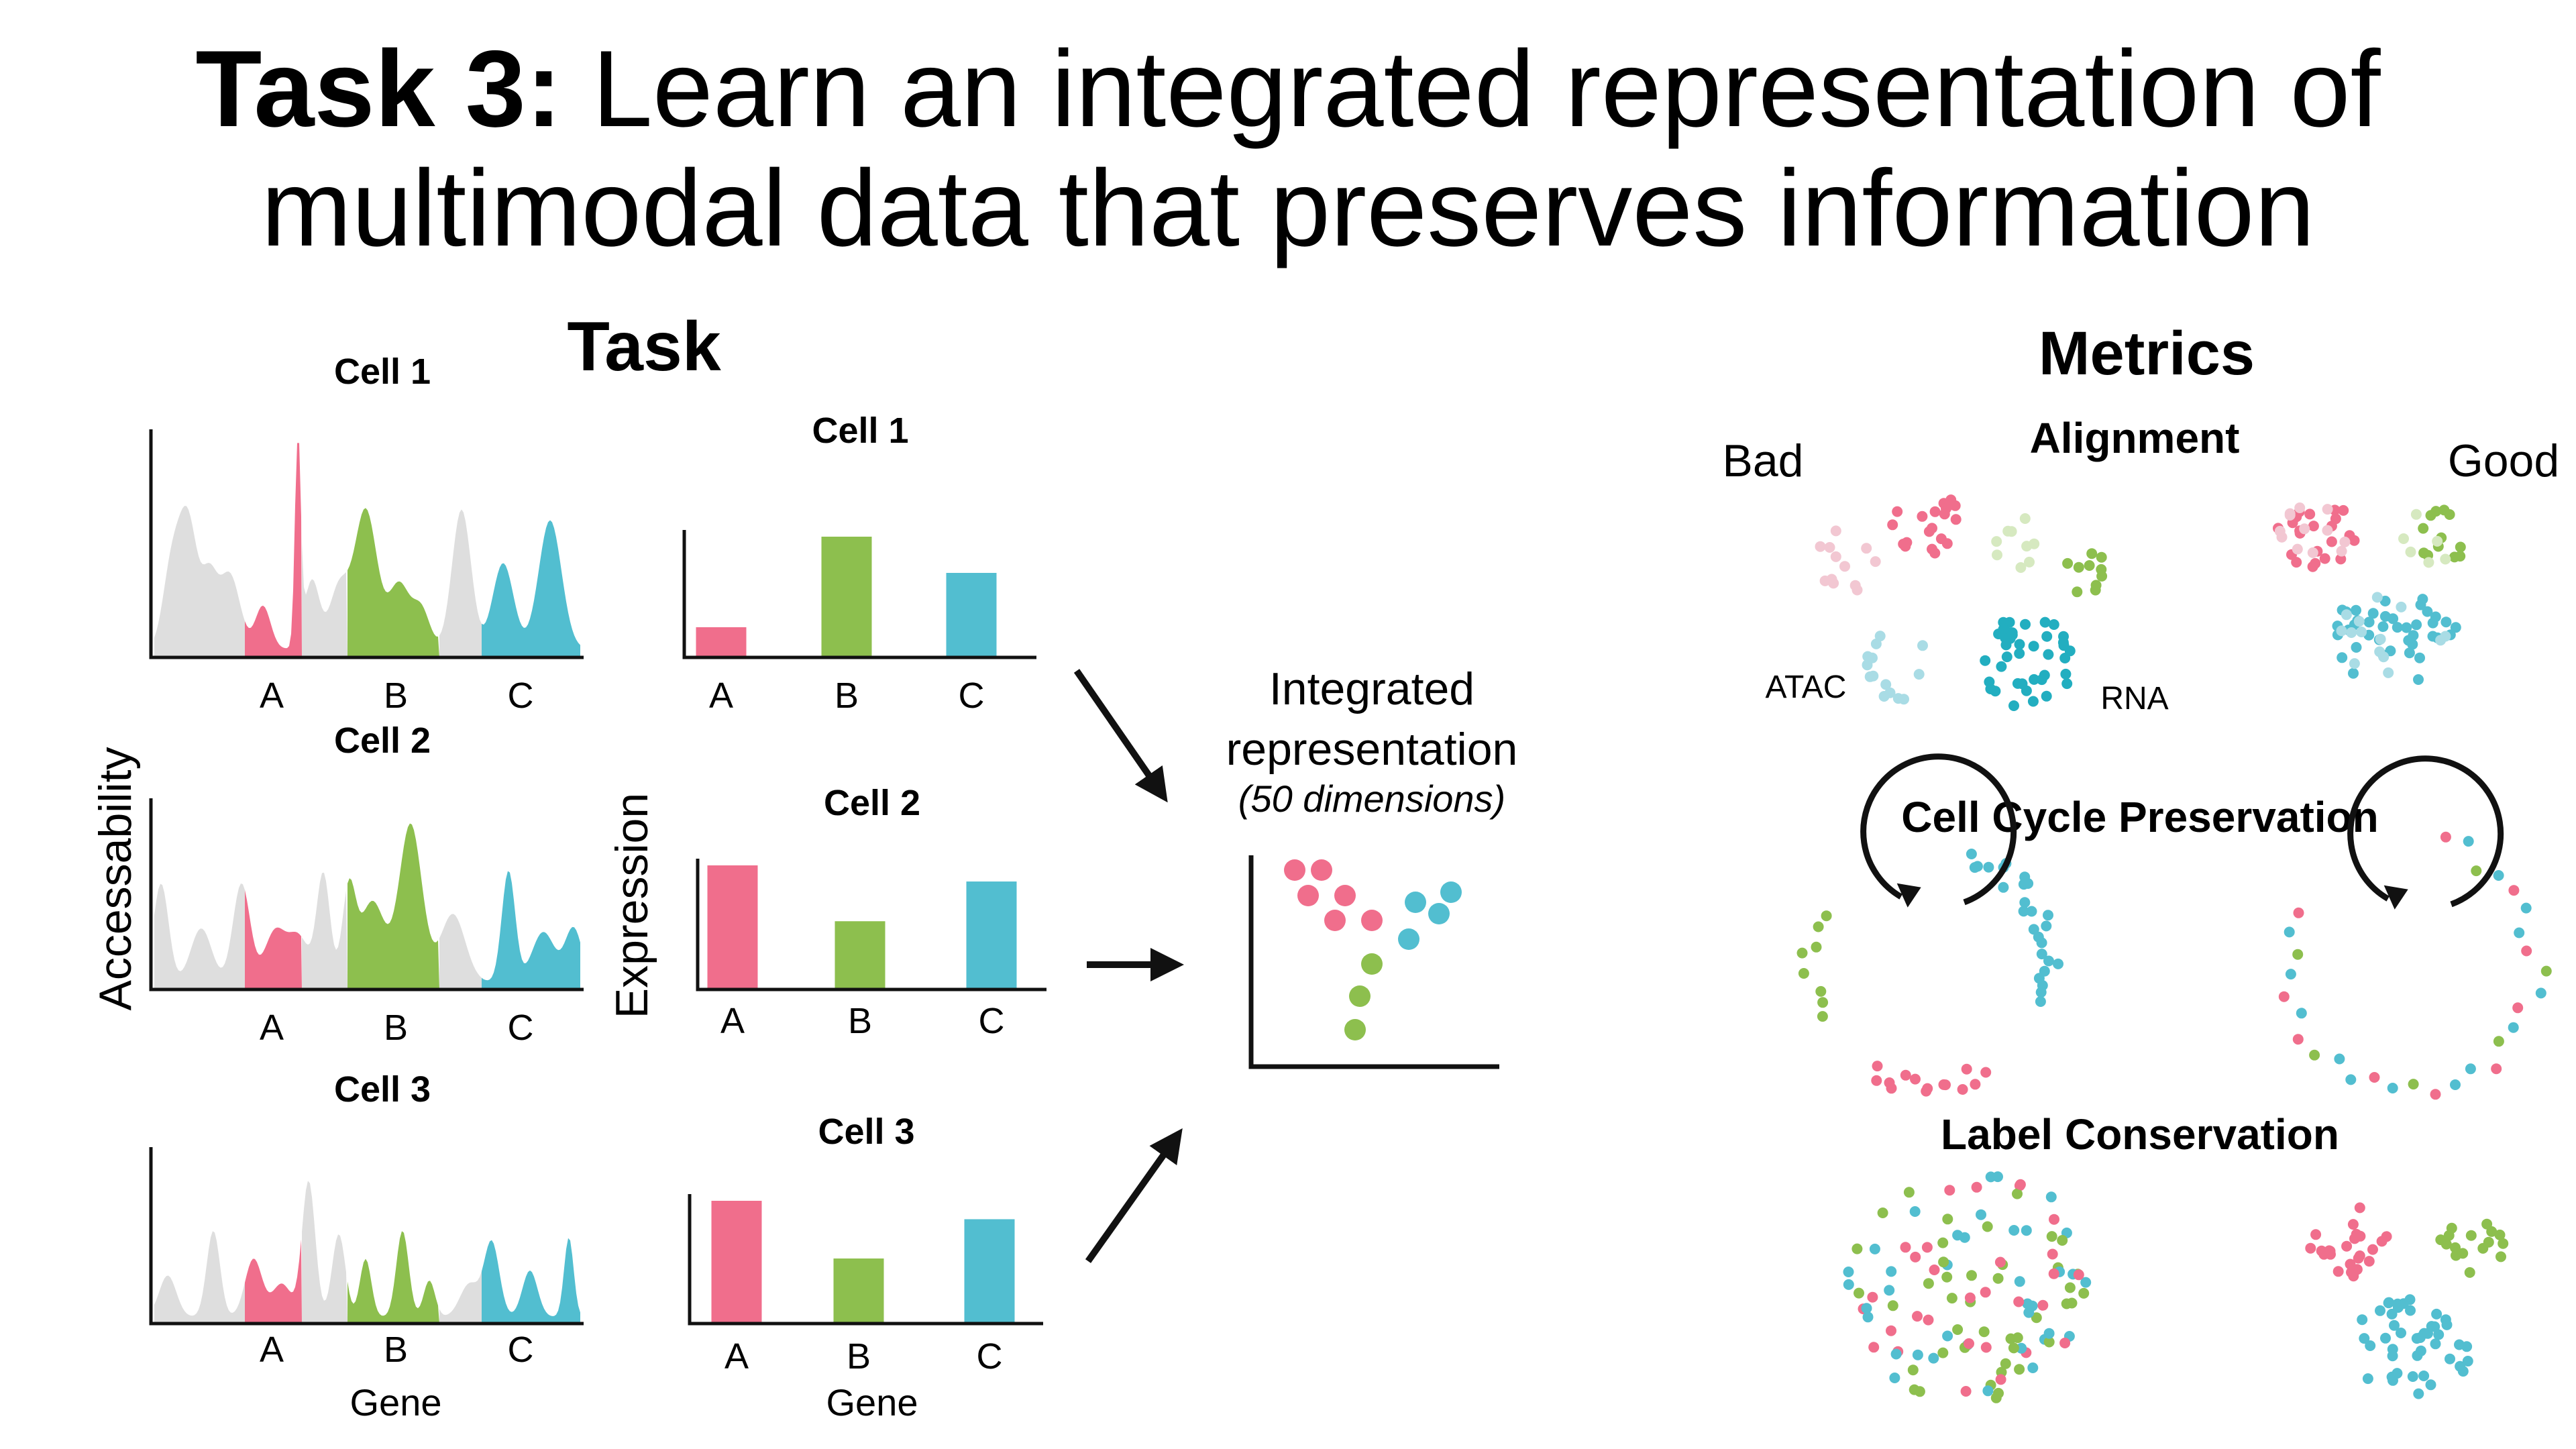 This screenshot has width=2576, height=1449. Describe the element at coordinates (2135, 438) in the screenshot. I see `alignment-metric-label: Alignment` at that location.